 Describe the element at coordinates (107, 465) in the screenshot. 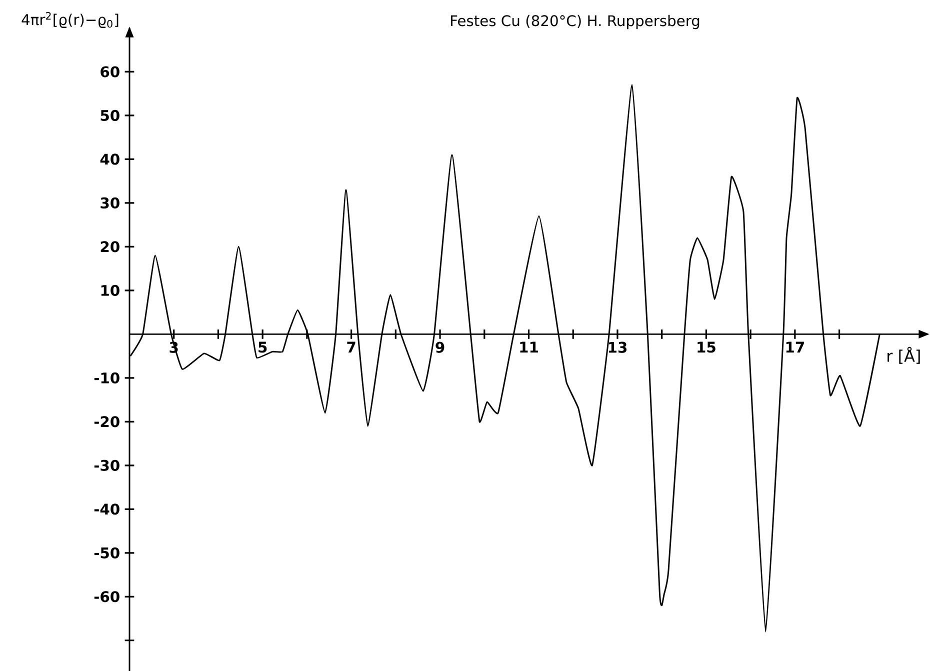

I see `y-tick-label: -30` at that location.